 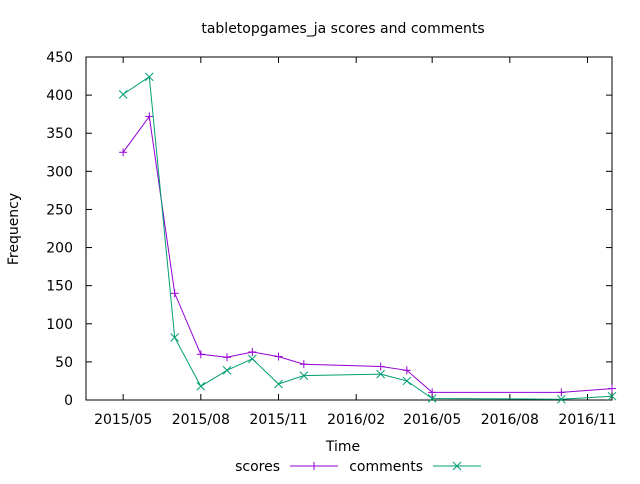 What do you see at coordinates (286, 467) in the screenshot?
I see `legend-item-scores: scores` at bounding box center [286, 467].